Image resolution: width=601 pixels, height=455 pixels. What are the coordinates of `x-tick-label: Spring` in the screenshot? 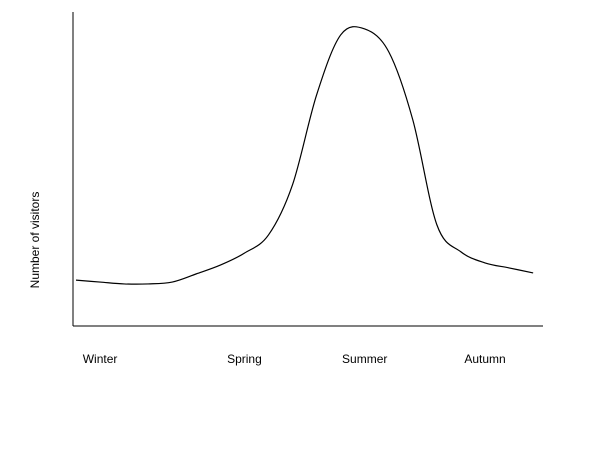 It's located at (244, 359).